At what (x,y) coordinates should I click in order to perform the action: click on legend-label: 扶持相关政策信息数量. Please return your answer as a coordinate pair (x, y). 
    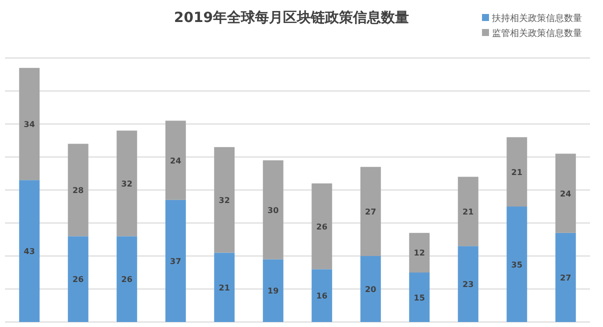
    Looking at the image, I should click on (536, 18).